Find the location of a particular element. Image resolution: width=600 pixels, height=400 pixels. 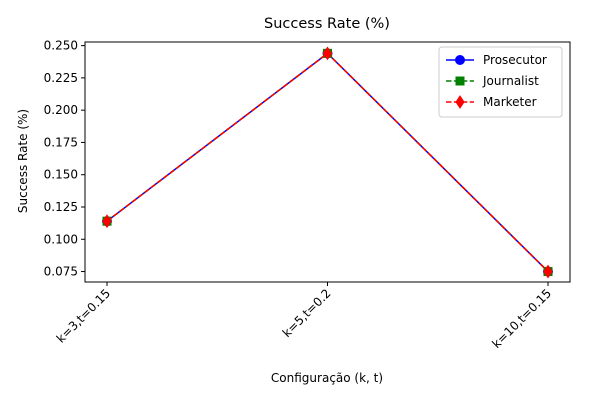

legend-label-prosecutor: Prosecutor is located at coordinates (515, 60).